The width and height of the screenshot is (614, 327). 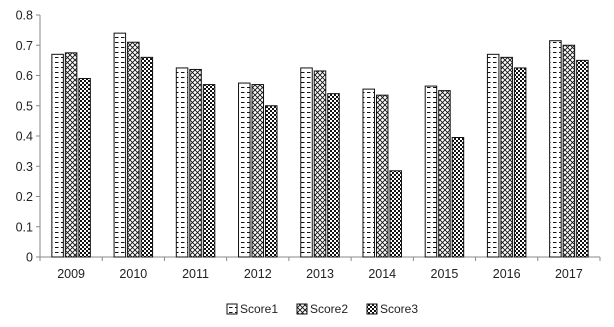 What do you see at coordinates (395, 214) in the screenshot?
I see `bar-score3-2014` at bounding box center [395, 214].